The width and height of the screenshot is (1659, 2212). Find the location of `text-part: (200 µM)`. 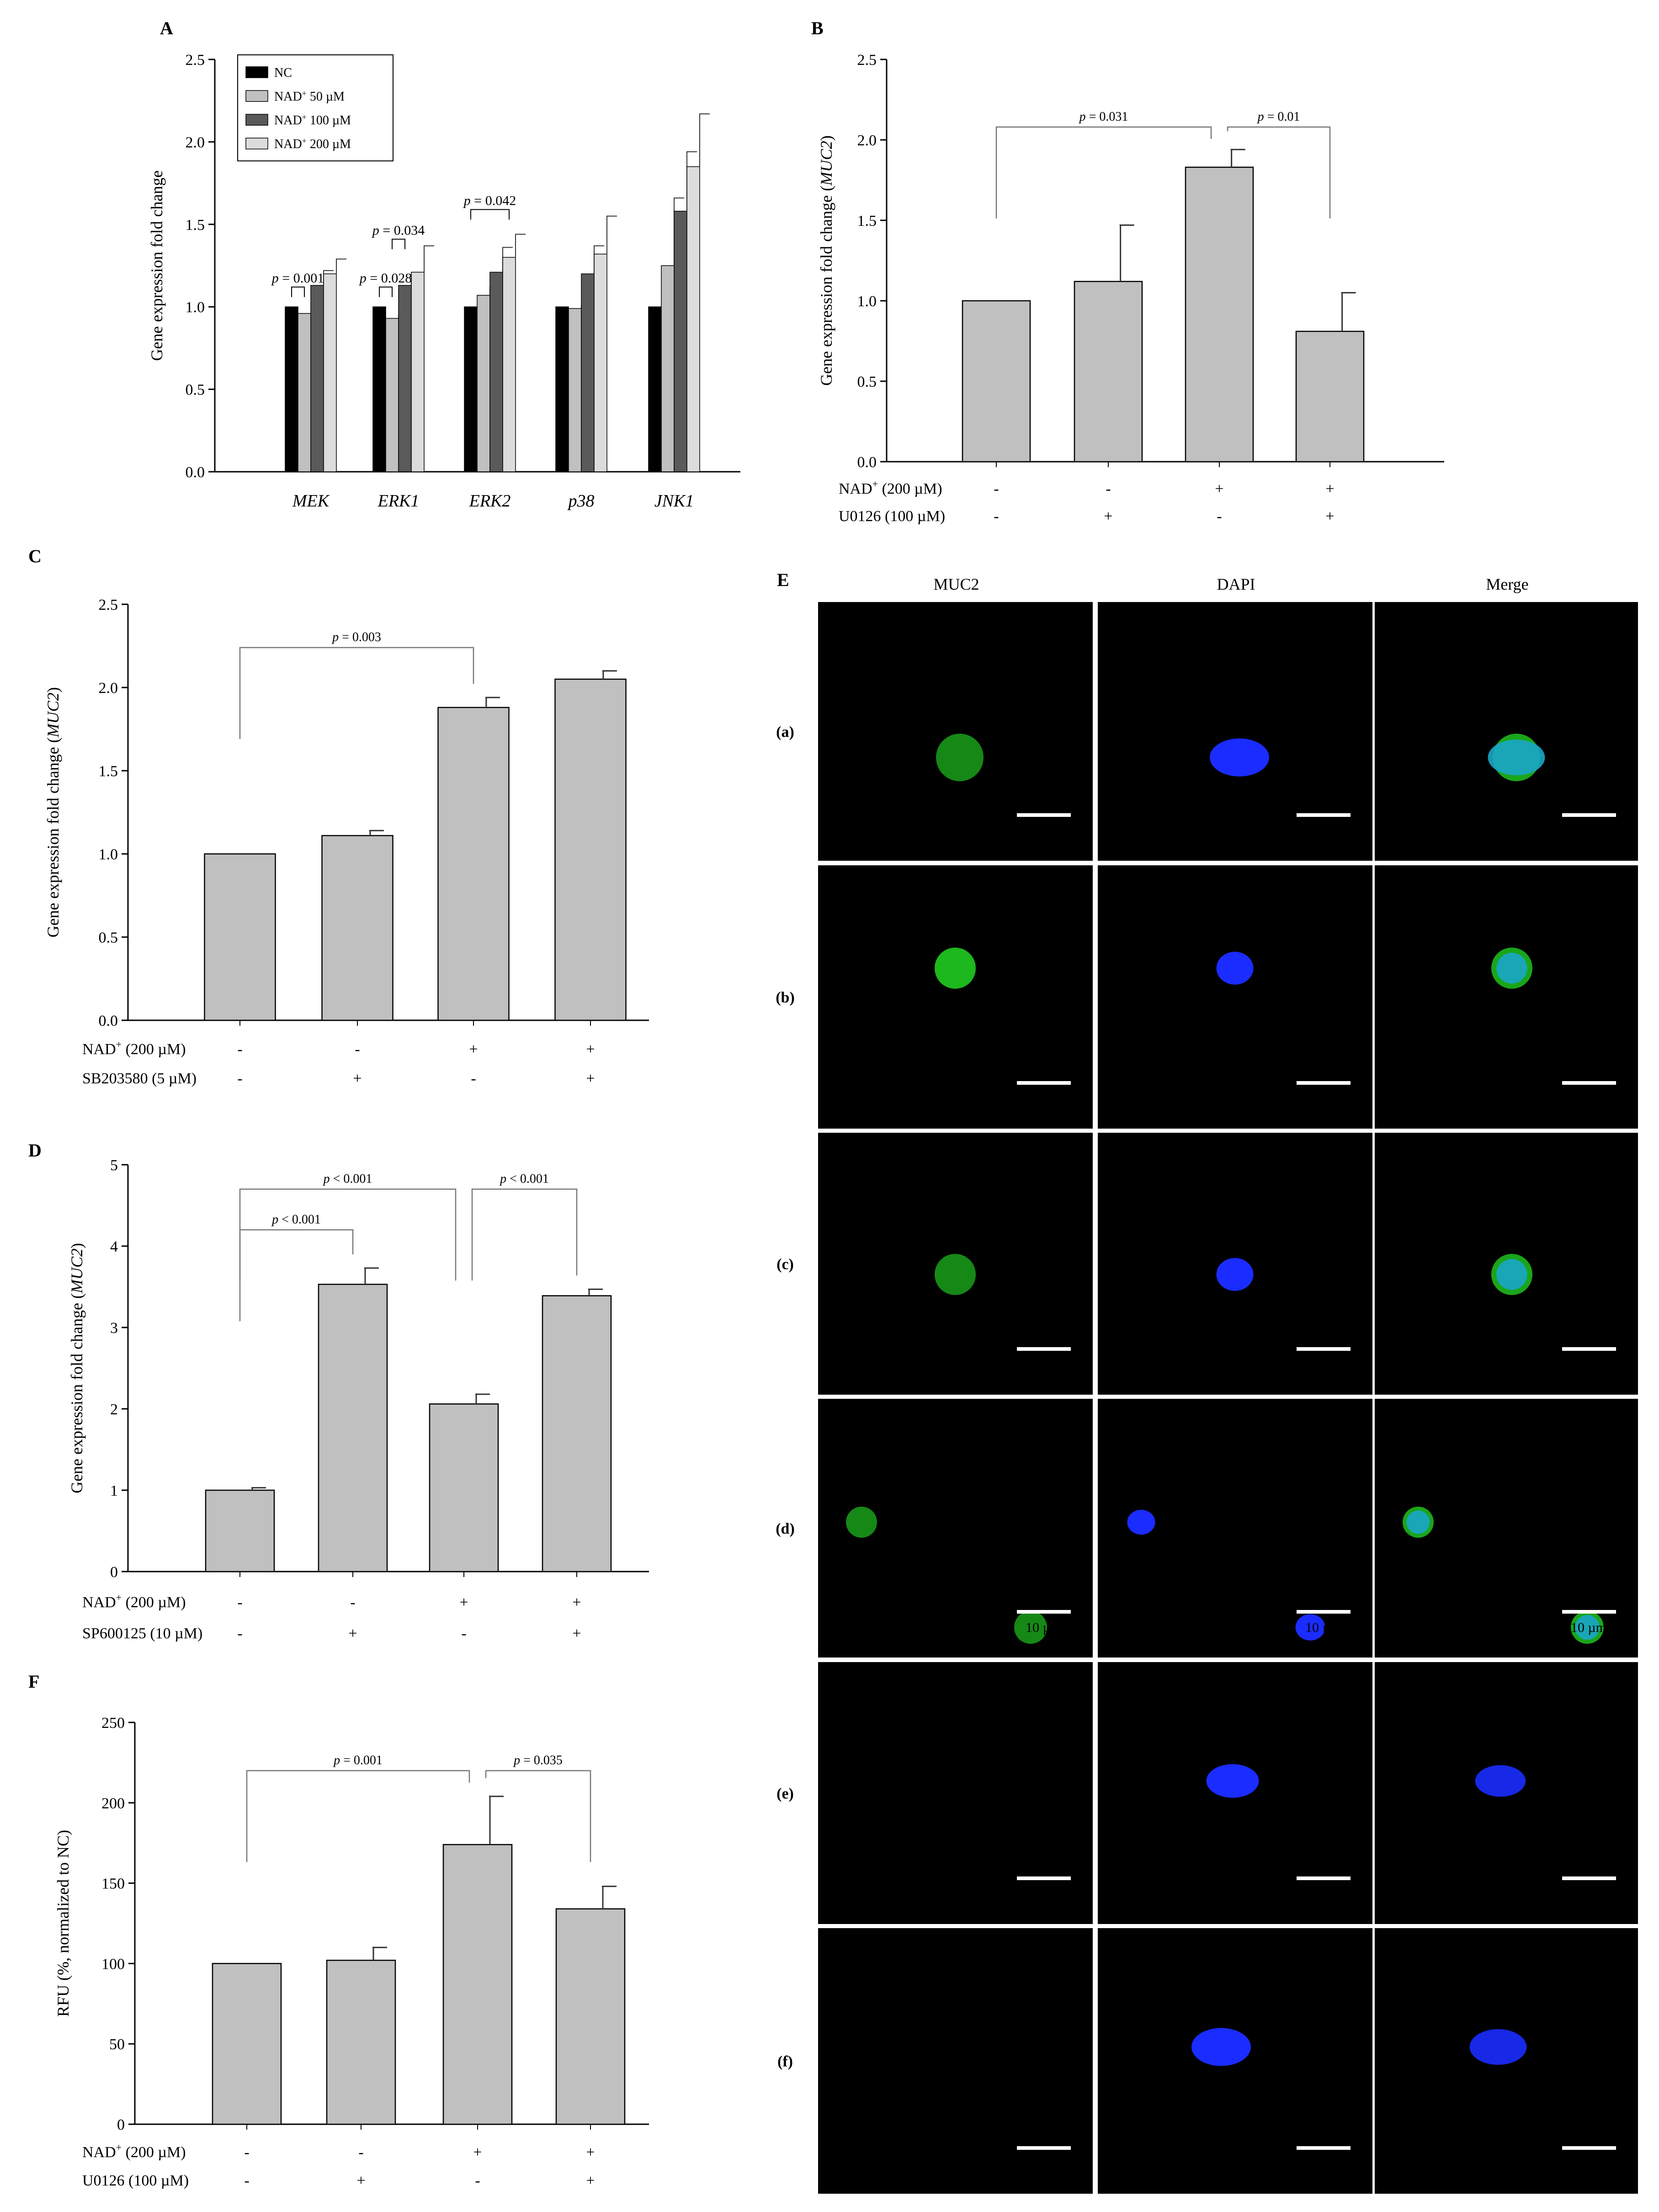

text-part: (200 µM) is located at coordinates (154, 1602).